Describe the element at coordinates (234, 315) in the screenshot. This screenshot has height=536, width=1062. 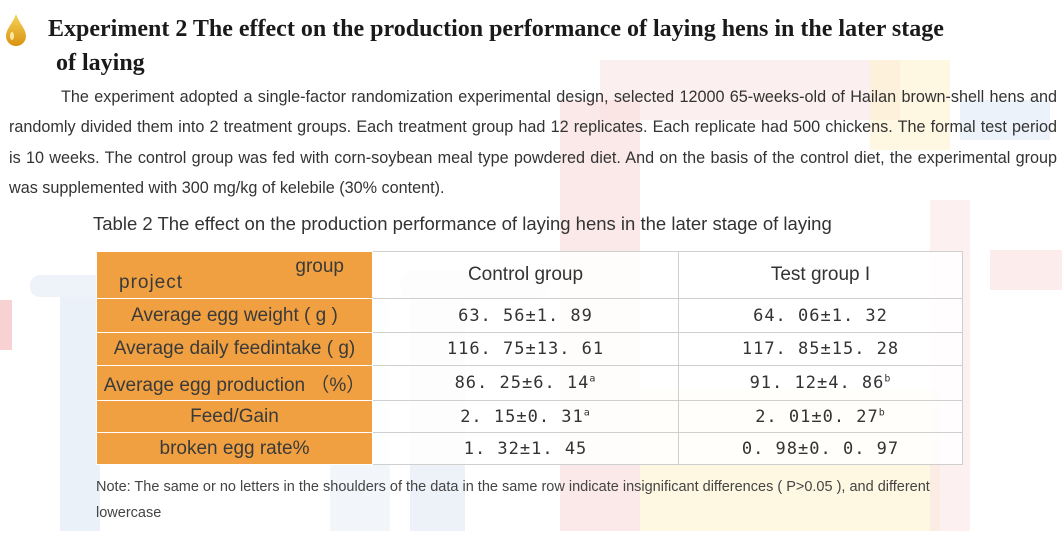
I see `row-label: Average egg weight ( g )` at that location.